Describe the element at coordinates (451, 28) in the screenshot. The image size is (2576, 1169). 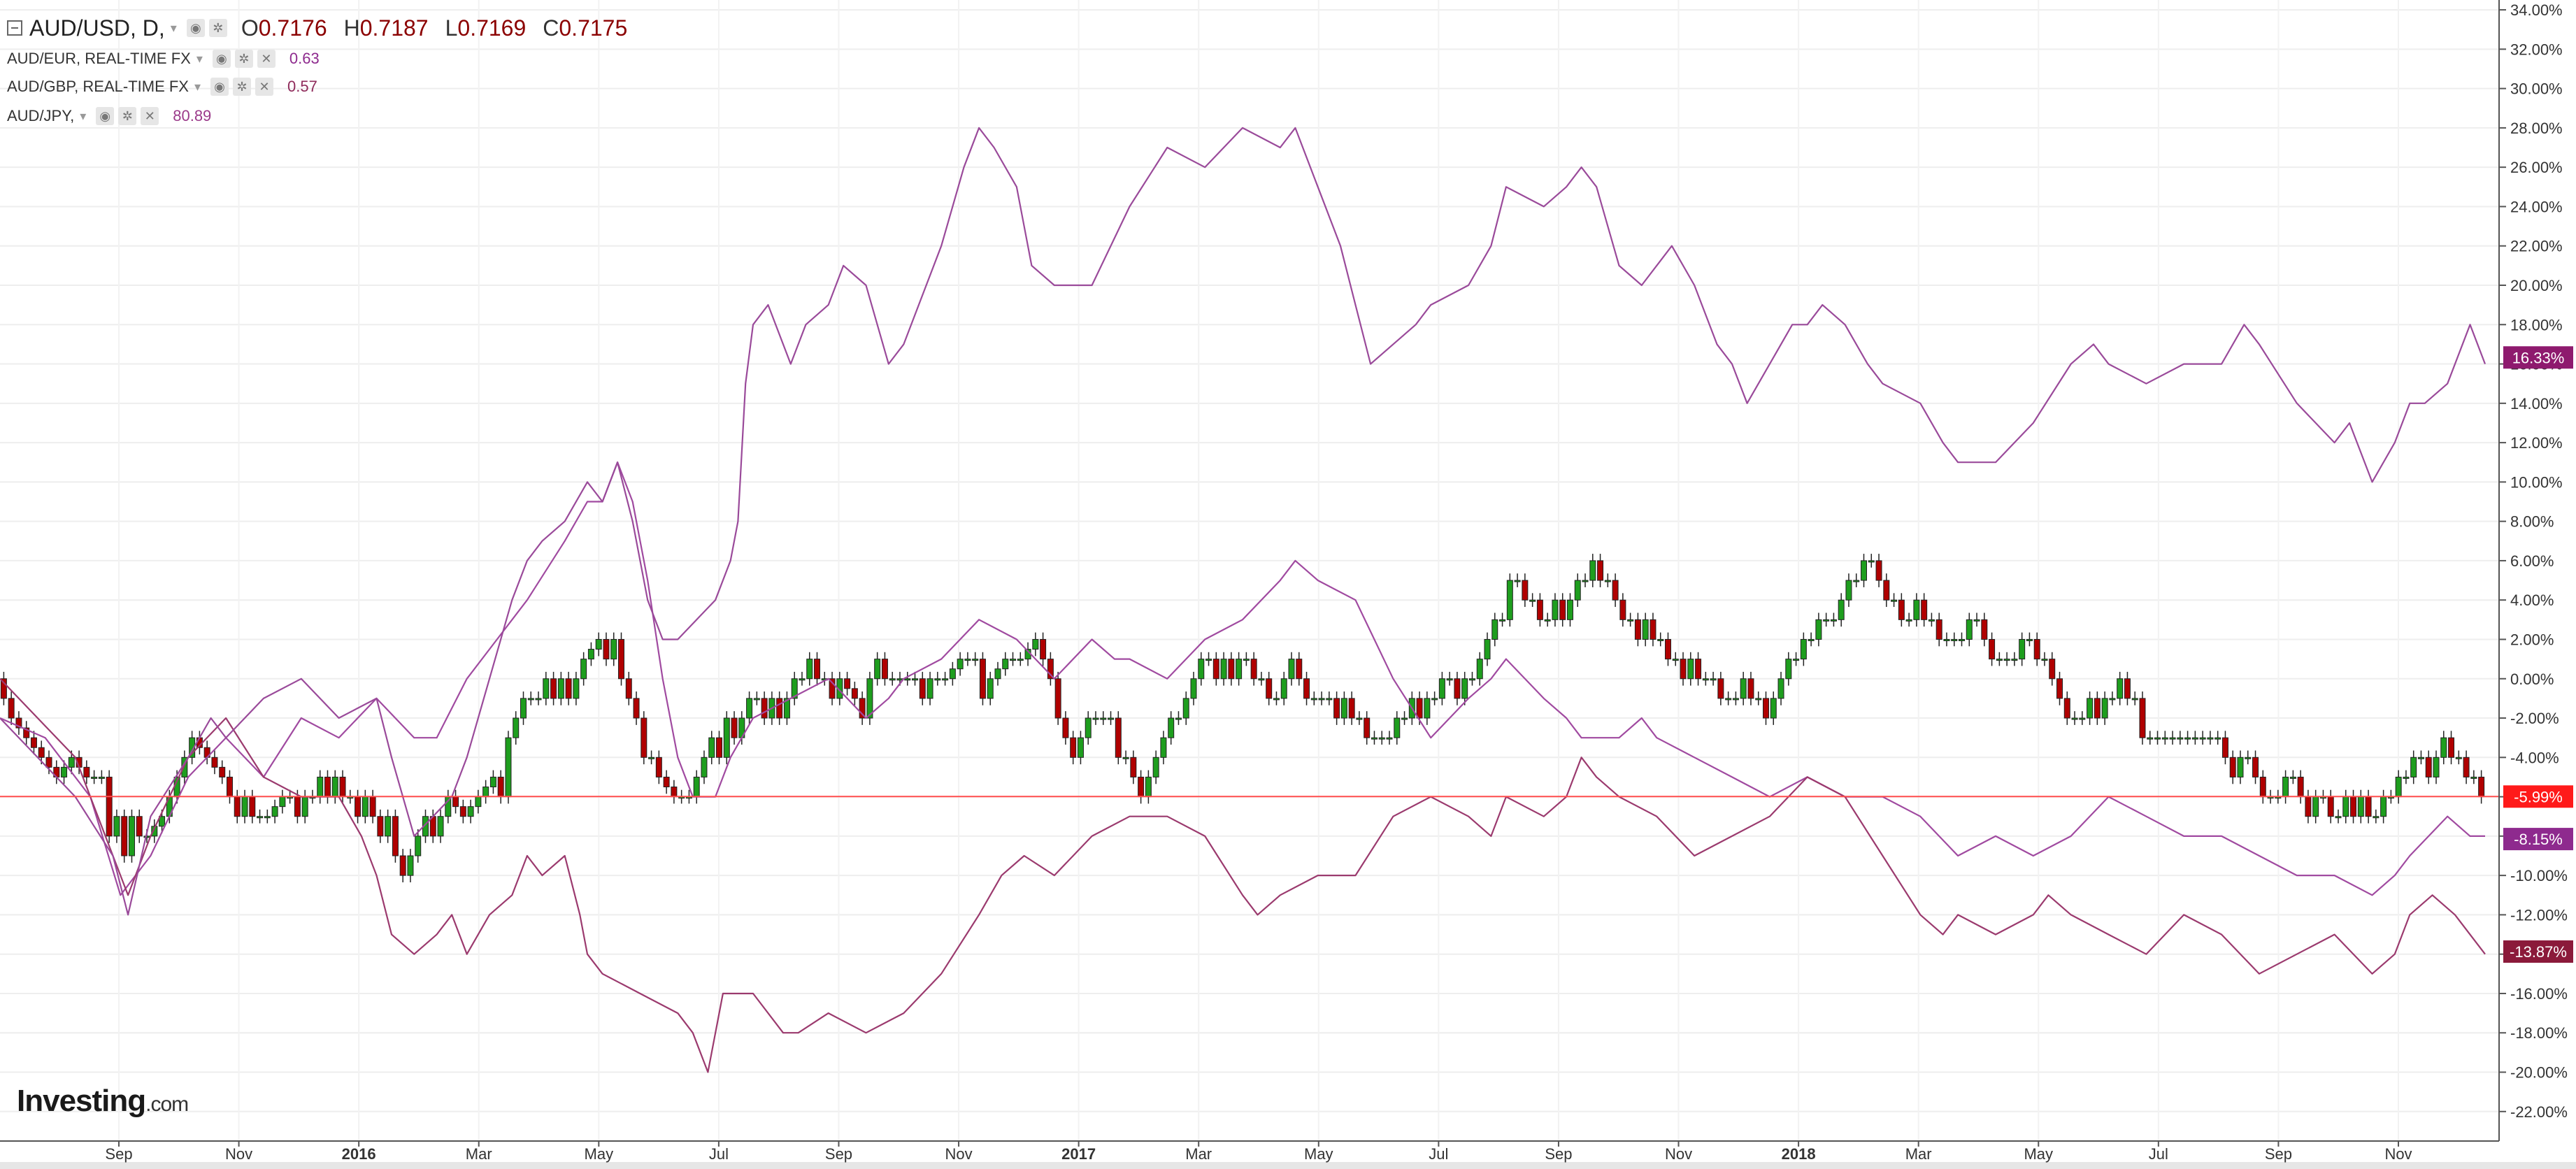
I see `low-label: L` at that location.